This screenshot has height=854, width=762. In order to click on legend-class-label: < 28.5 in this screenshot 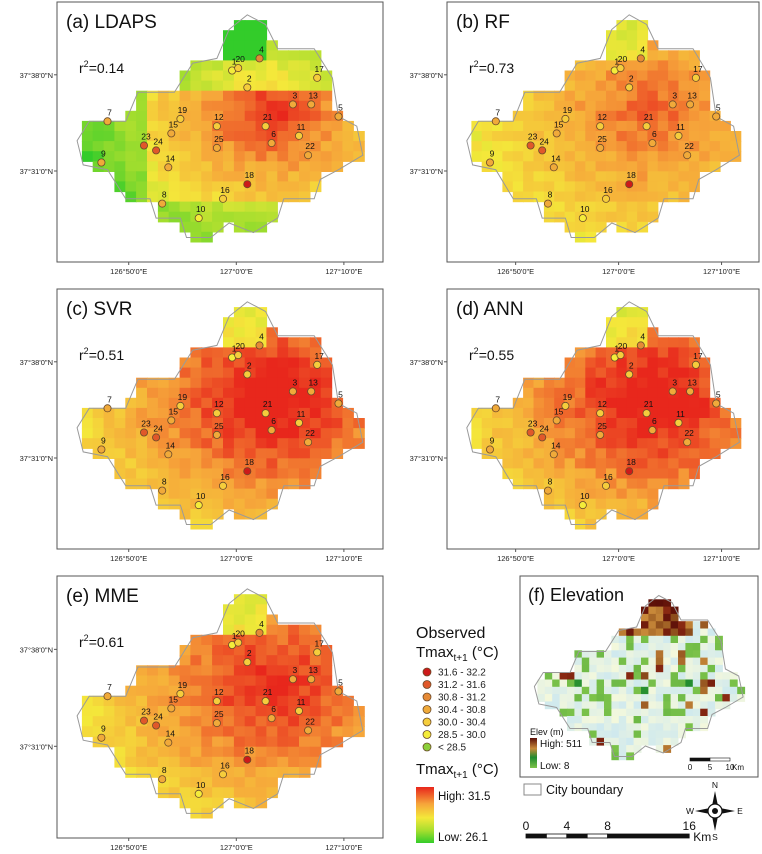, I will do `click(452, 748)`.